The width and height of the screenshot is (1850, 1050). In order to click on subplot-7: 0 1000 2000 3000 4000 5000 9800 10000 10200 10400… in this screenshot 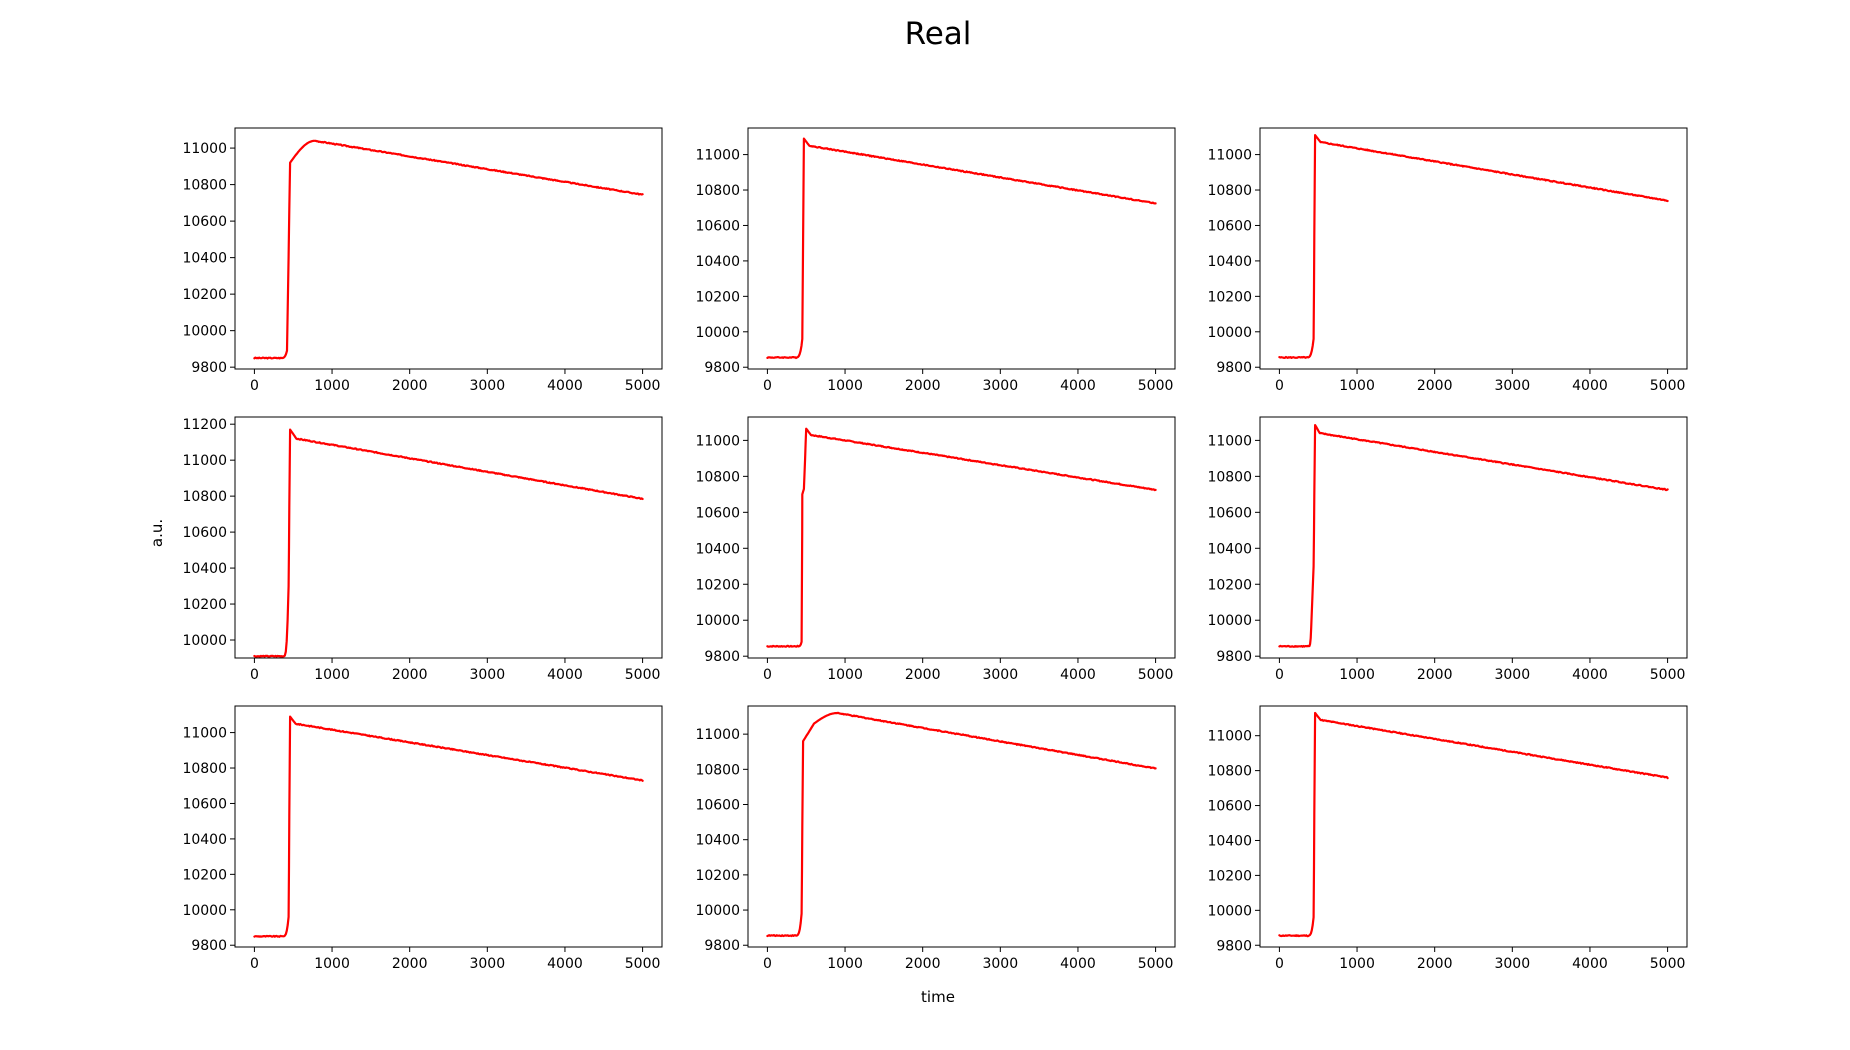, I will do `click(422, 838)`.